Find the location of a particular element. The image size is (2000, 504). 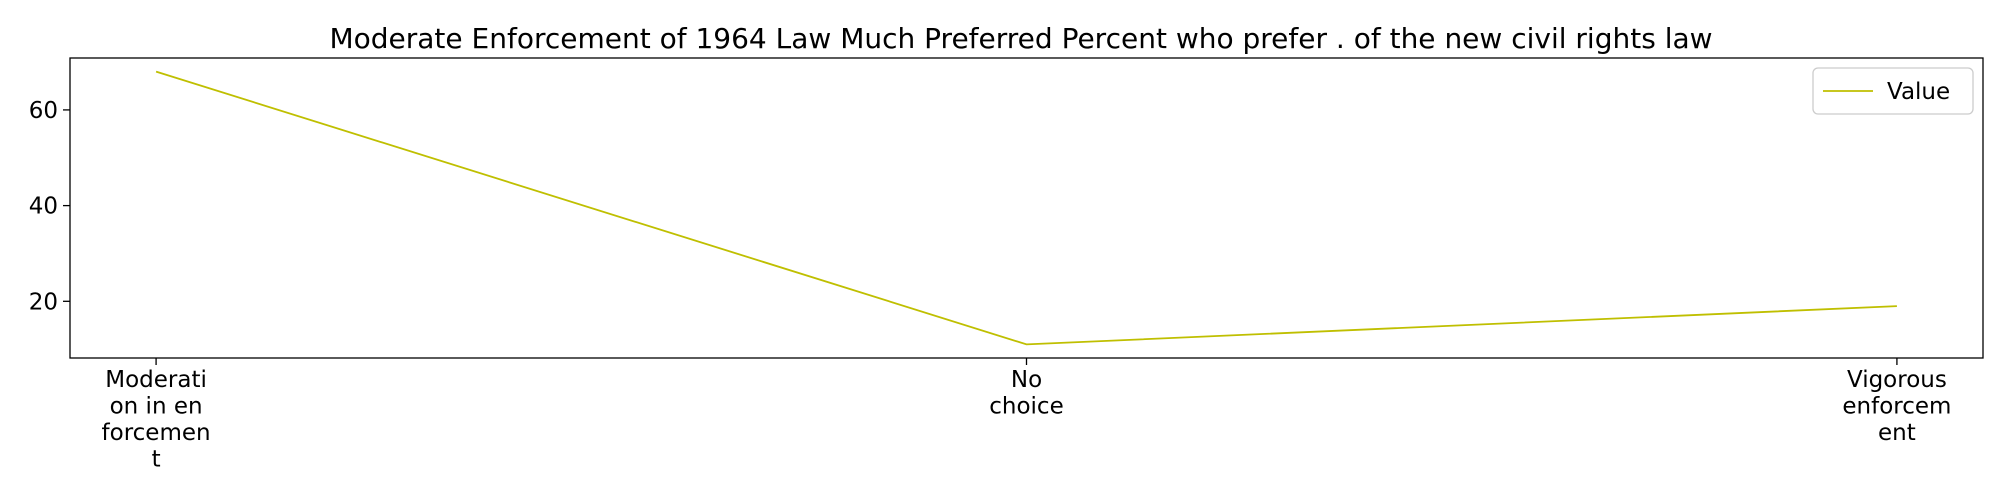

x-tick-label-line: Moderati is located at coordinates (156, 380).